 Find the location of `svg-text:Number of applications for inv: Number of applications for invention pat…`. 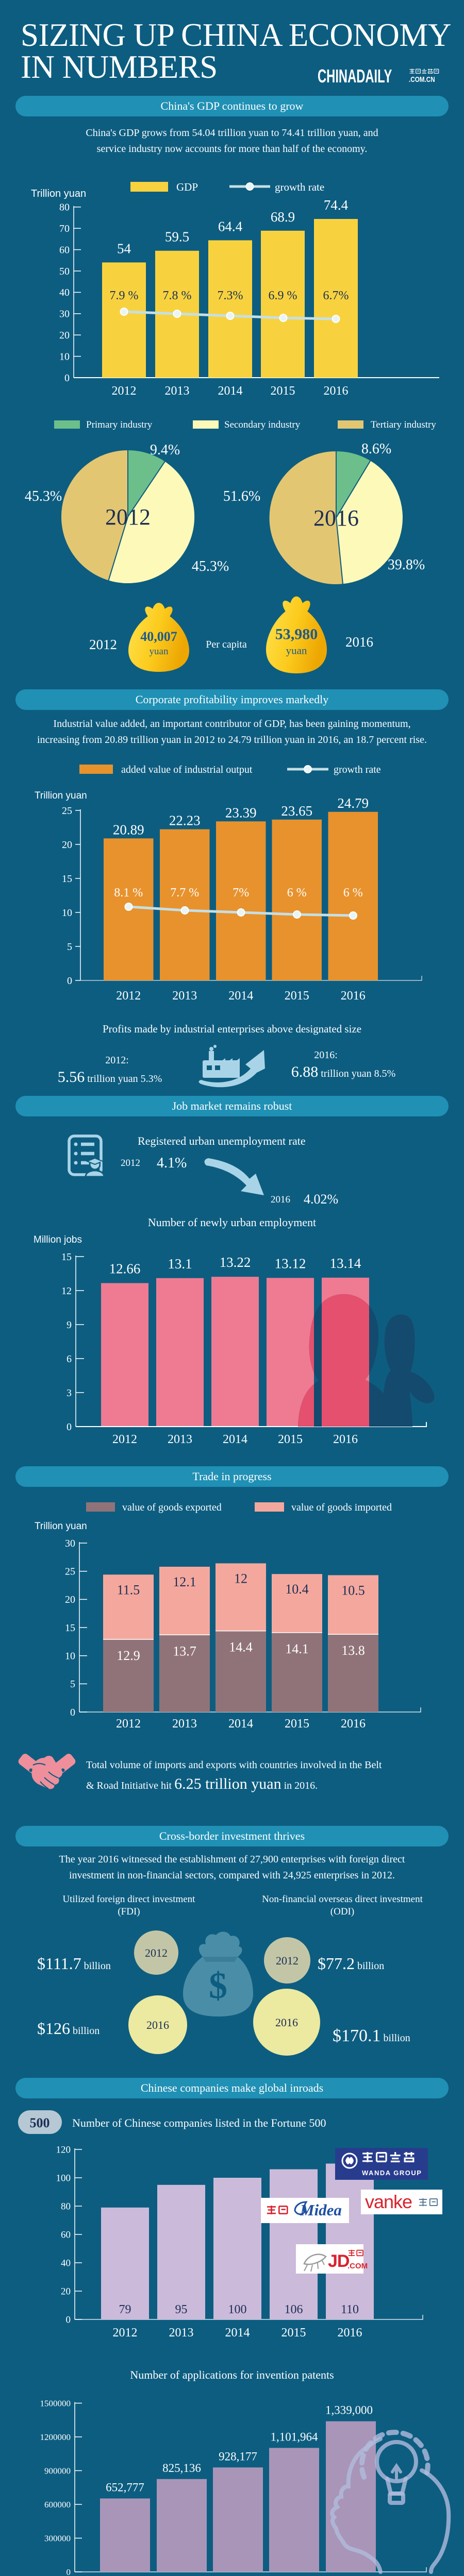

svg-text:Number of applications for inv: Number of applications for invention pat… is located at coordinates (232, 2374).